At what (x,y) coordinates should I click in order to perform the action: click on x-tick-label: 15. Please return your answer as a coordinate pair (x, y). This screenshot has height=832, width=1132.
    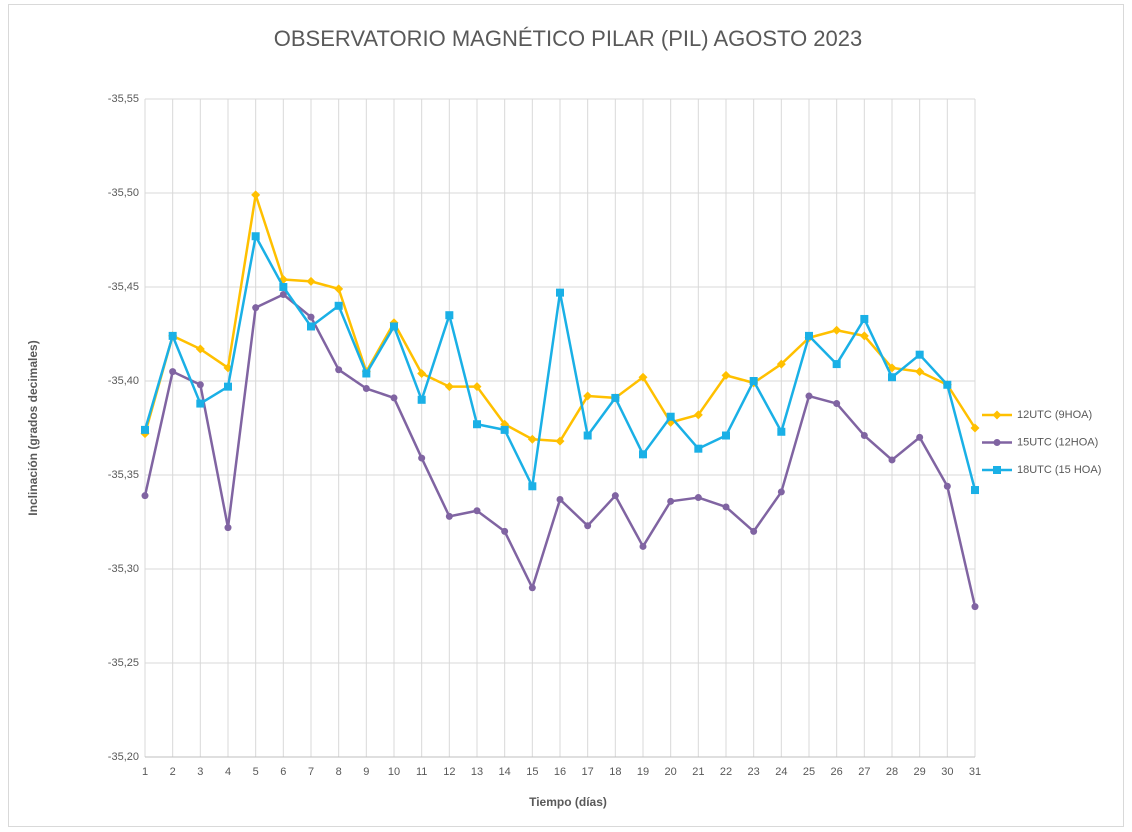
    Looking at the image, I should click on (532, 772).